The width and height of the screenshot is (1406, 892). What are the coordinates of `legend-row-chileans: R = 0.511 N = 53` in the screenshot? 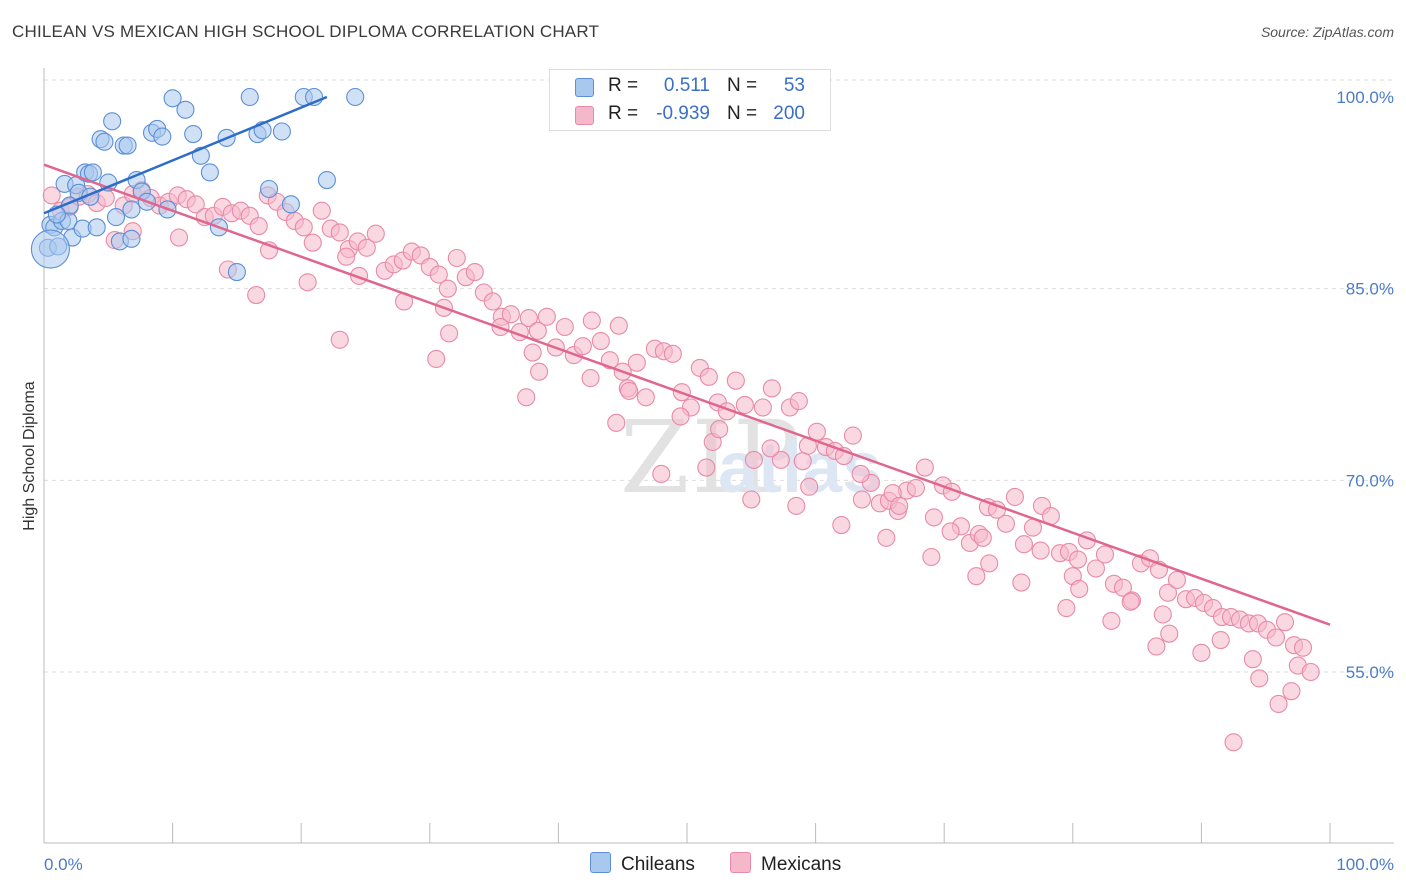 It's located at (690, 86).